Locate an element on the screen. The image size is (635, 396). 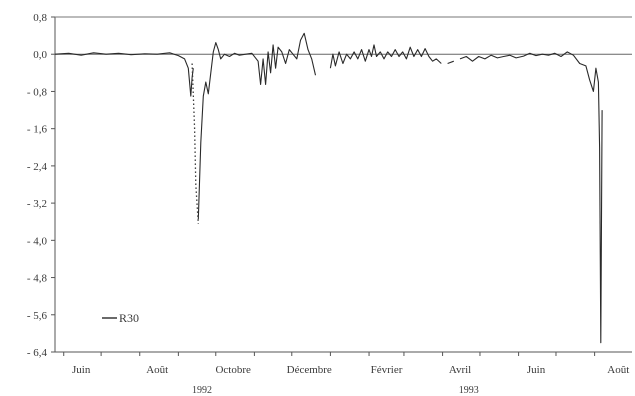
year-label: 1993 is located at coordinates (469, 390).